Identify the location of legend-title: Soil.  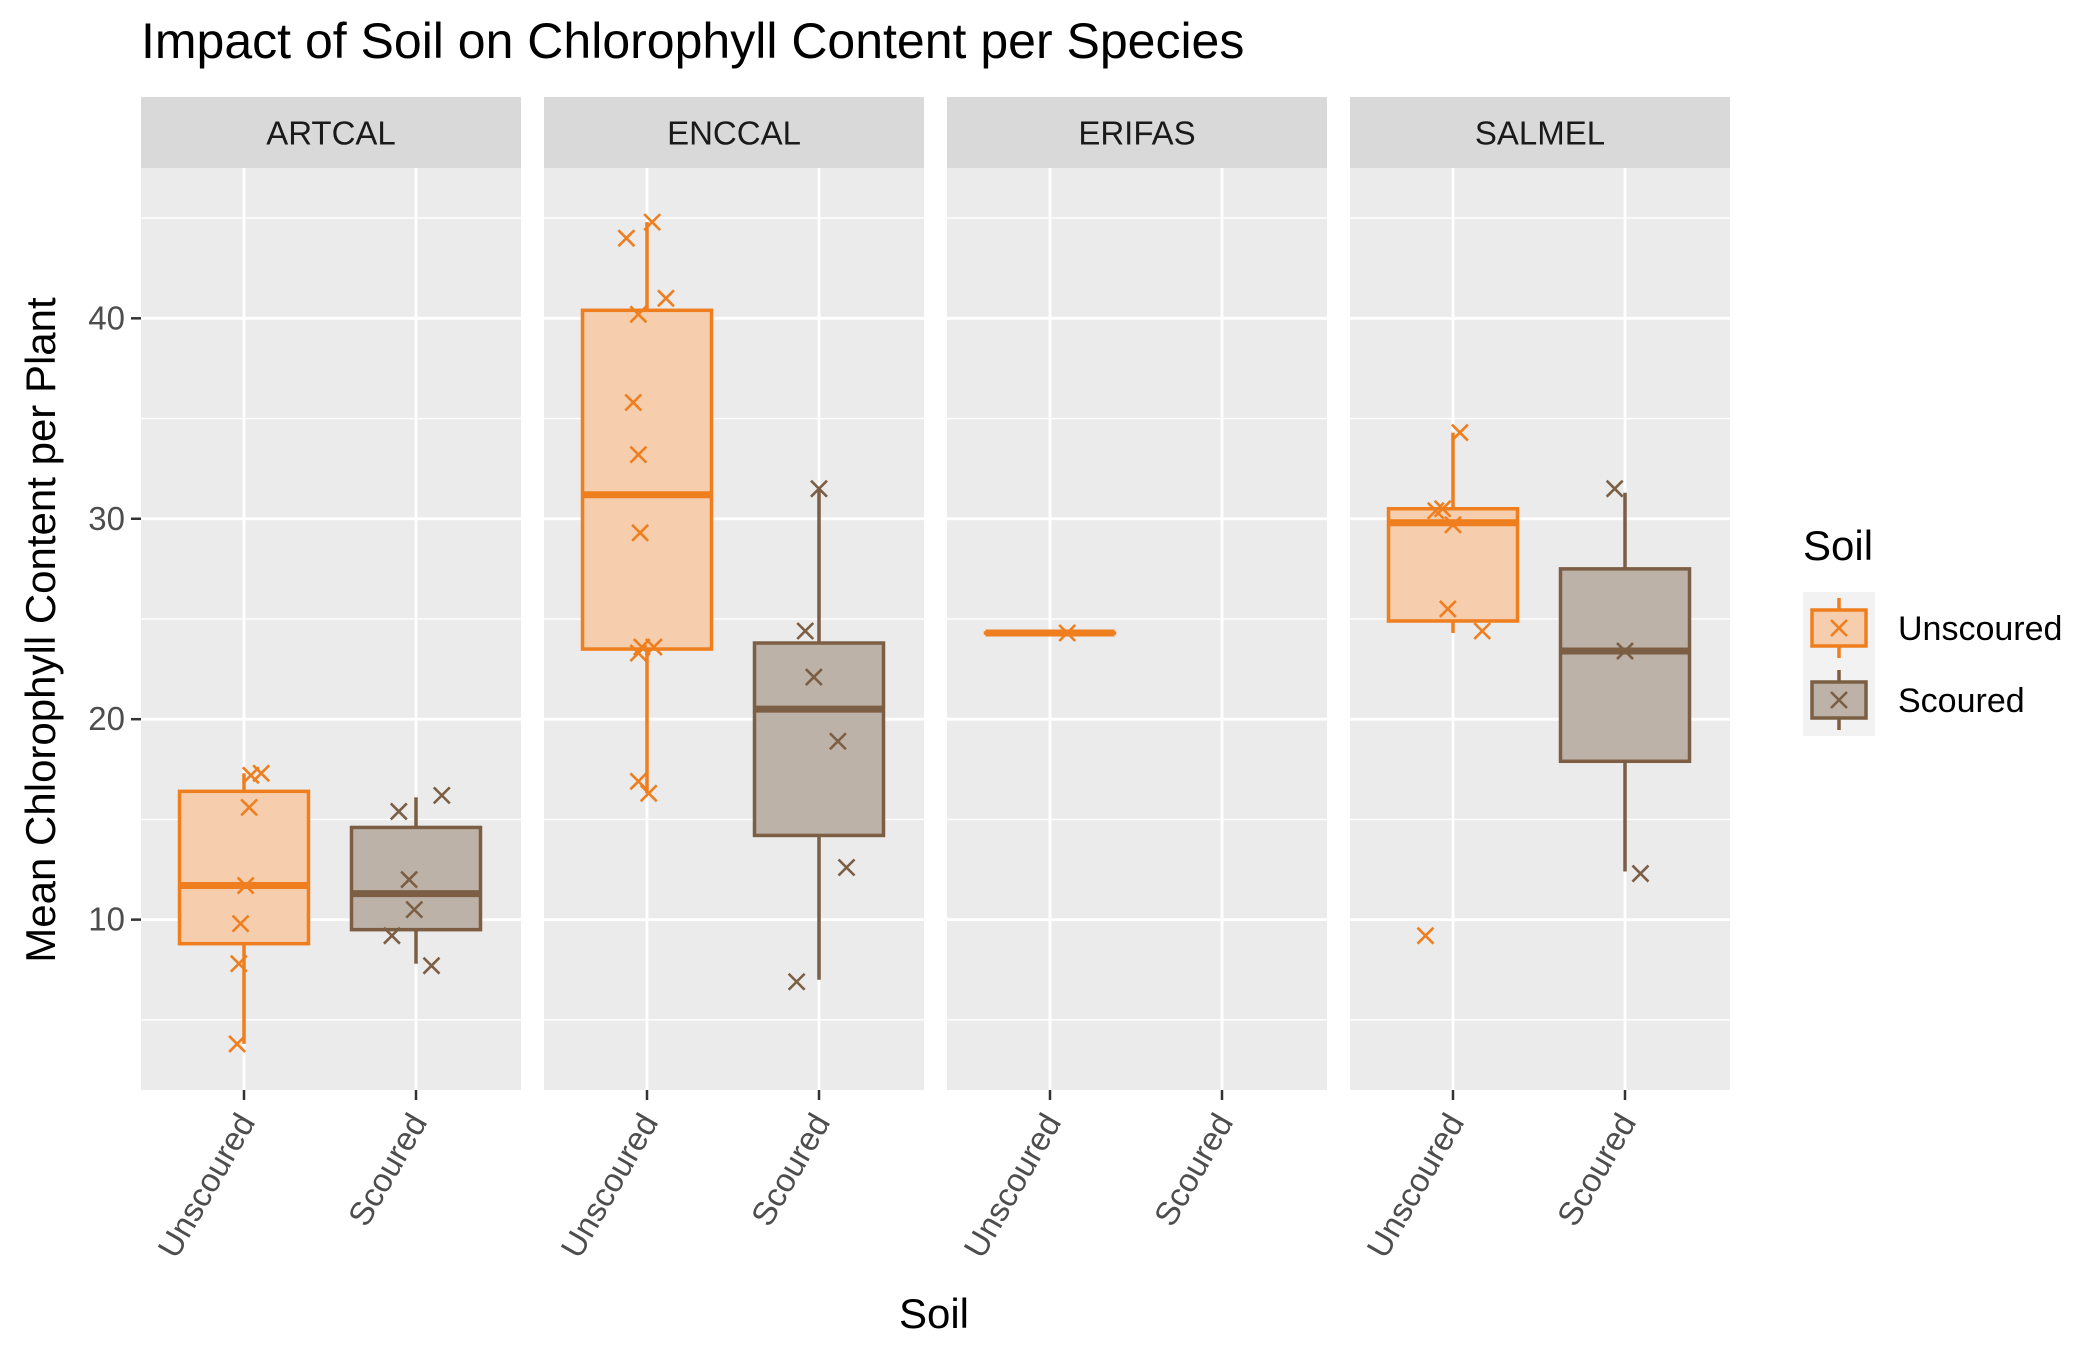
(1838, 545).